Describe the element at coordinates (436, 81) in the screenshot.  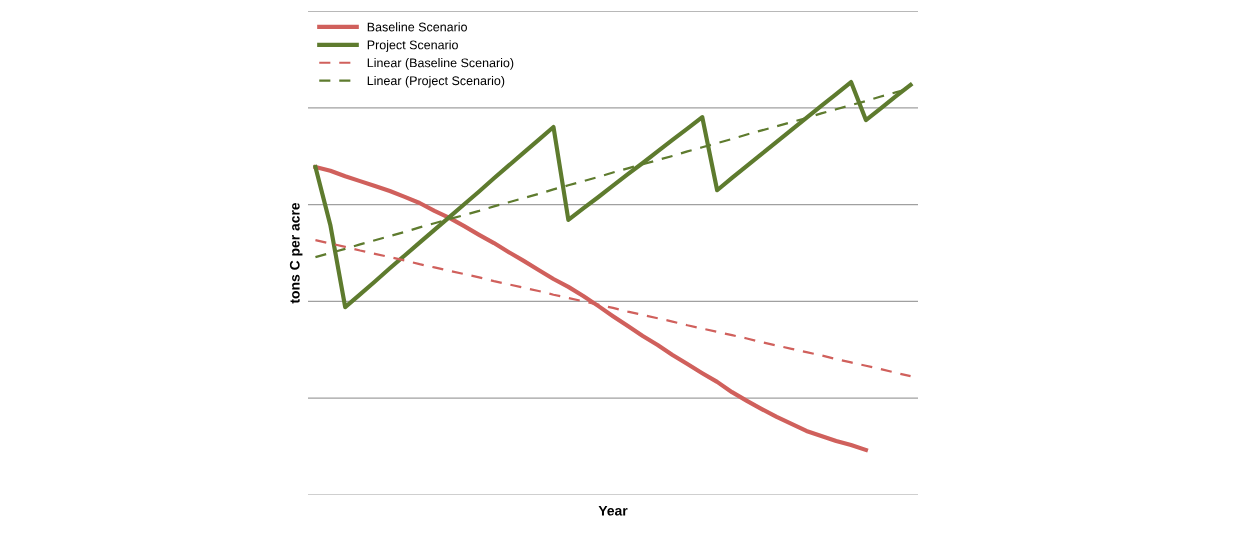
I see `legend-label: Linear (Project Scenario)` at that location.